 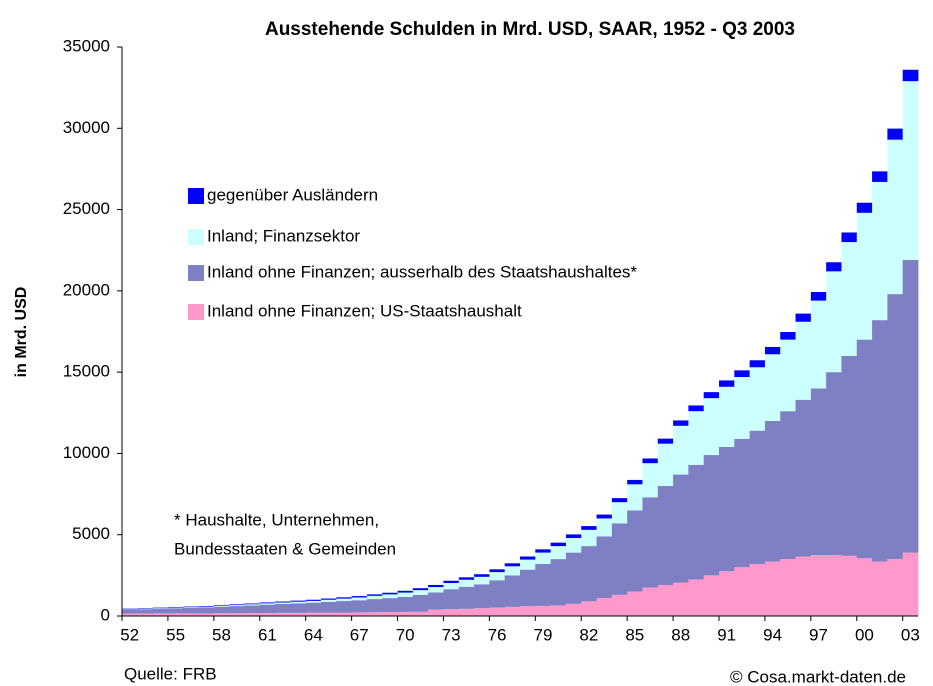 I want to click on x-tick-label: 97, so click(x=818, y=634).